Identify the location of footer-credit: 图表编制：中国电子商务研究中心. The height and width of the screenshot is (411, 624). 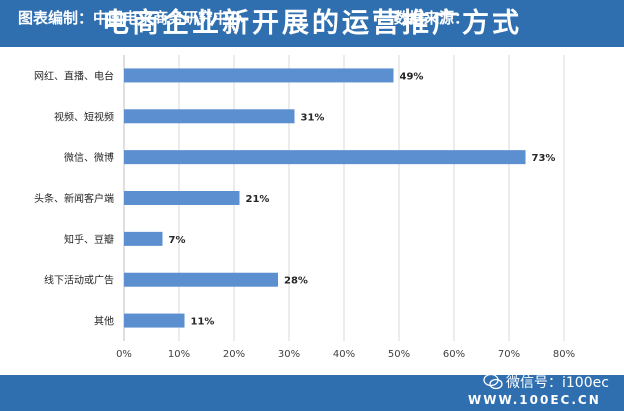
(131, 18).